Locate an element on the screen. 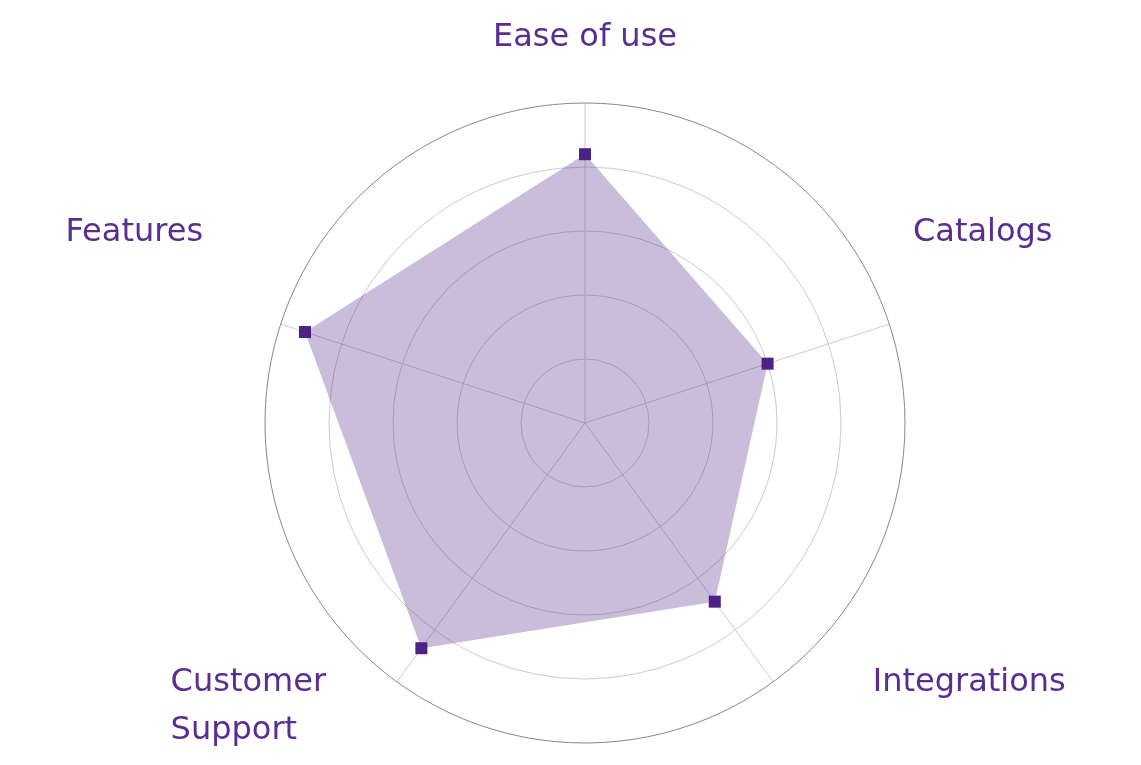 This screenshot has width=1141, height=765. spoke-label: Ease of use is located at coordinates (585, 35).